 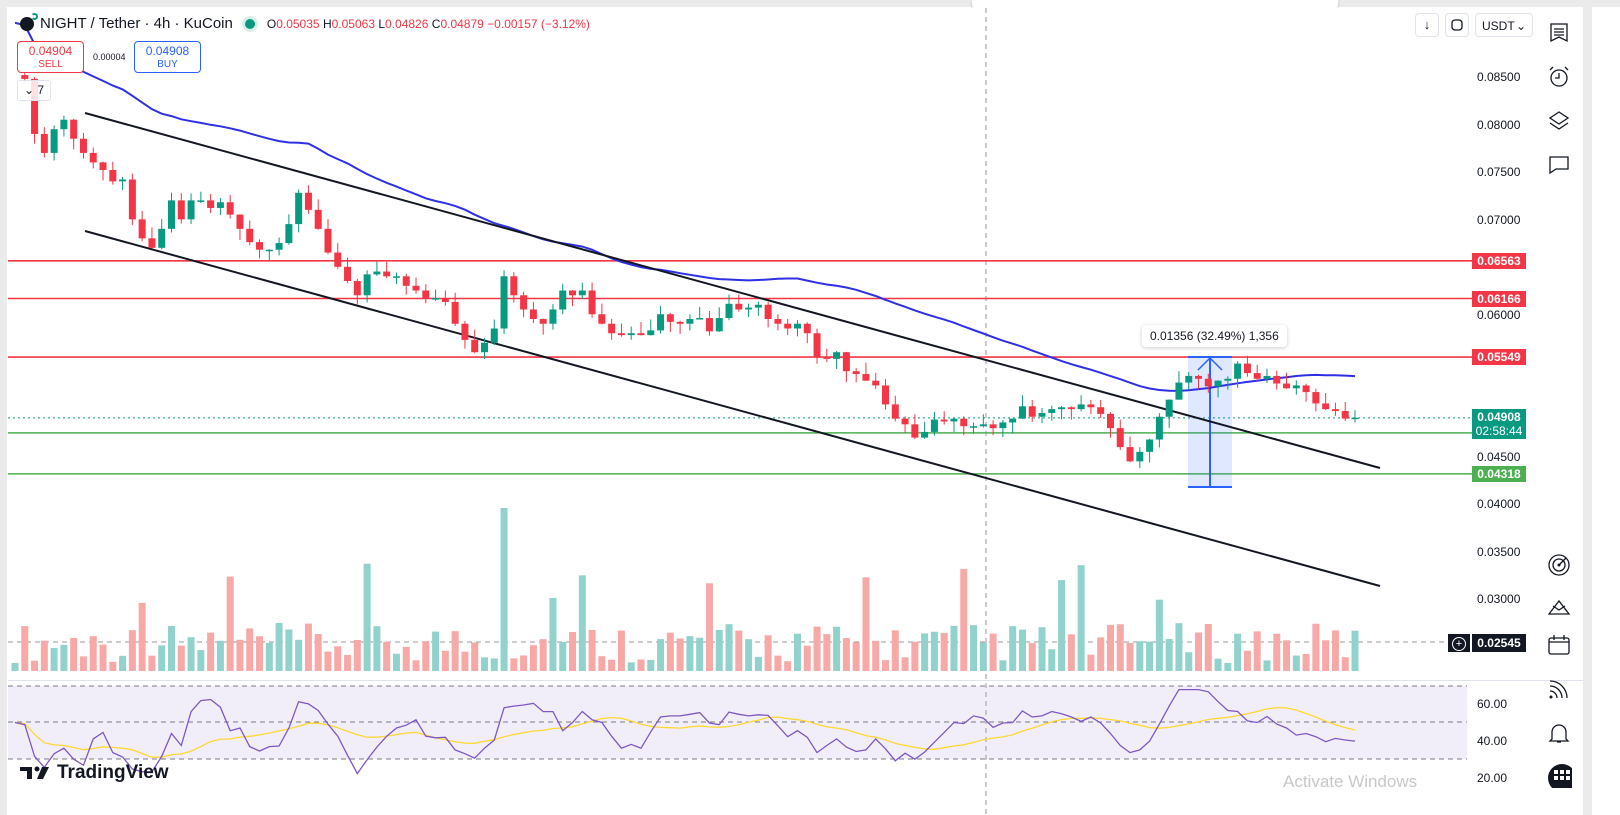 What do you see at coordinates (1559, 775) in the screenshot?
I see `apps-grid-icon` at bounding box center [1559, 775].